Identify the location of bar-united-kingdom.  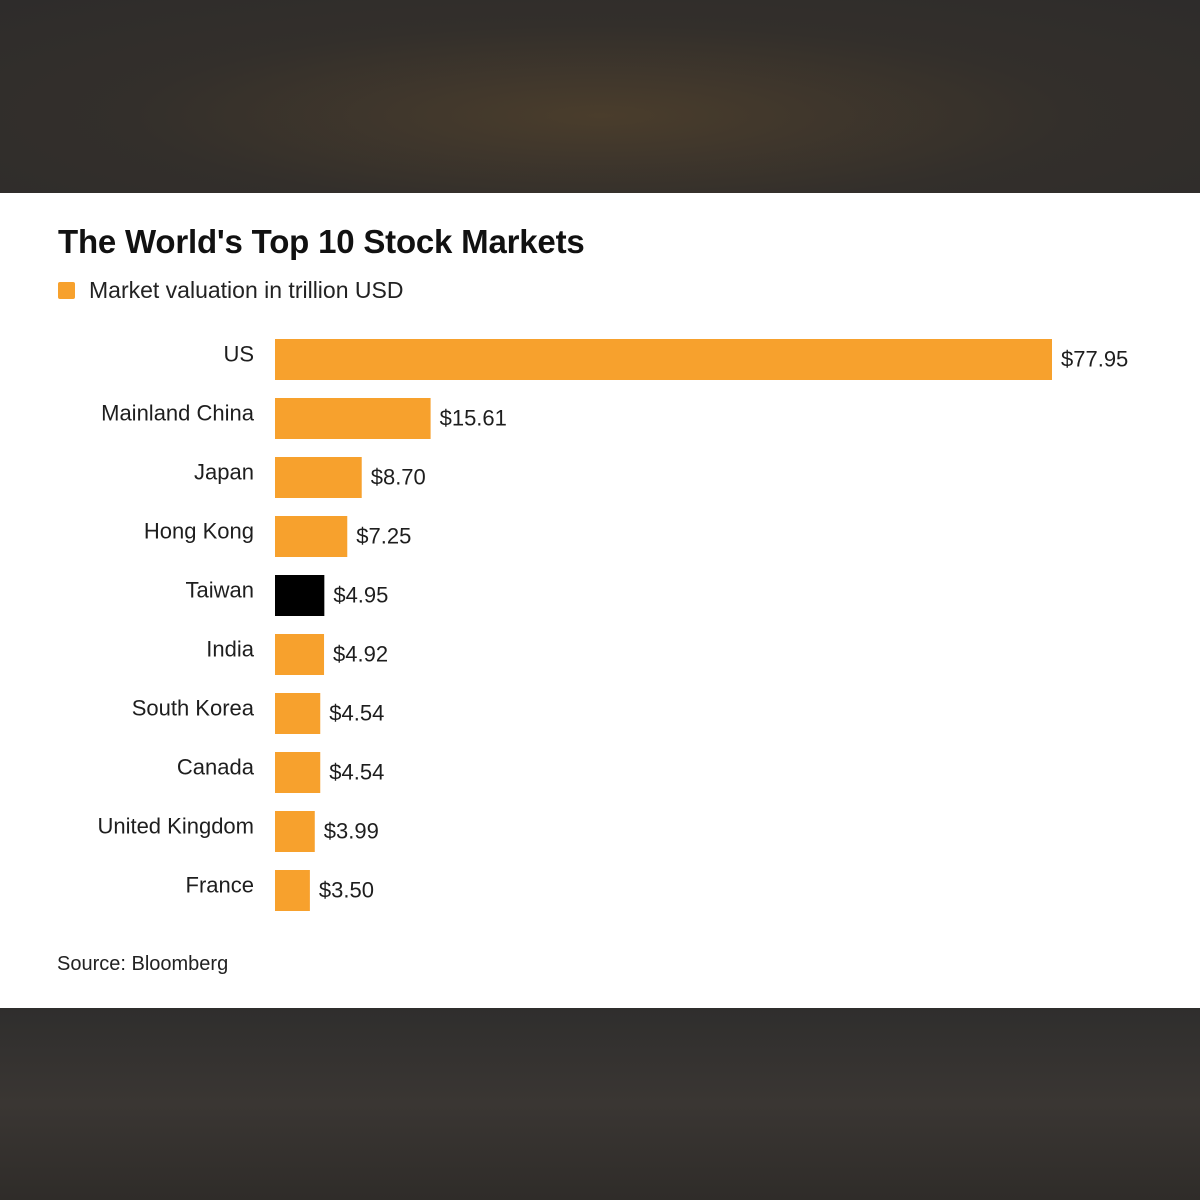
(295, 831).